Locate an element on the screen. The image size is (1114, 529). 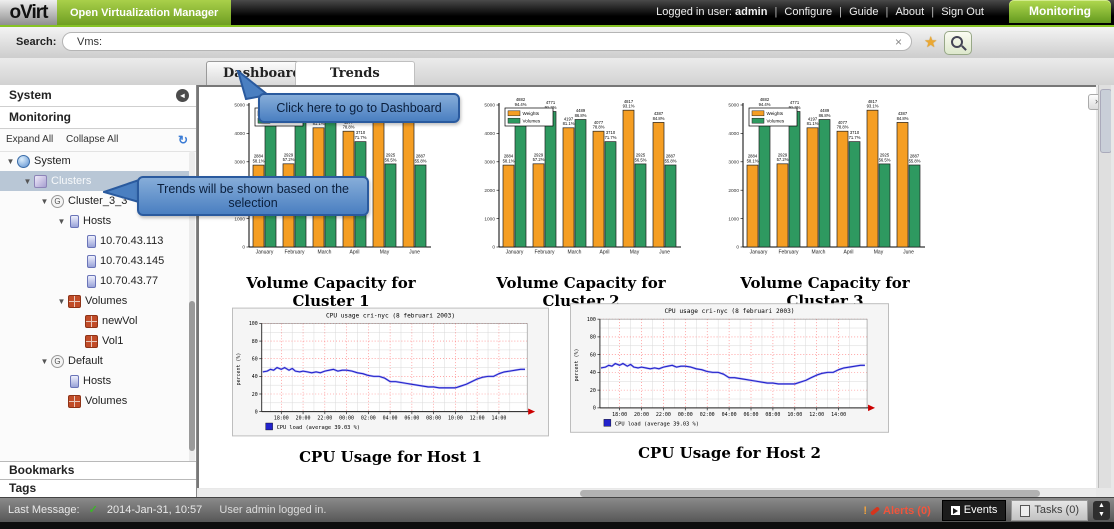
tree-item-label: newVol is located at coordinates (120, 321).